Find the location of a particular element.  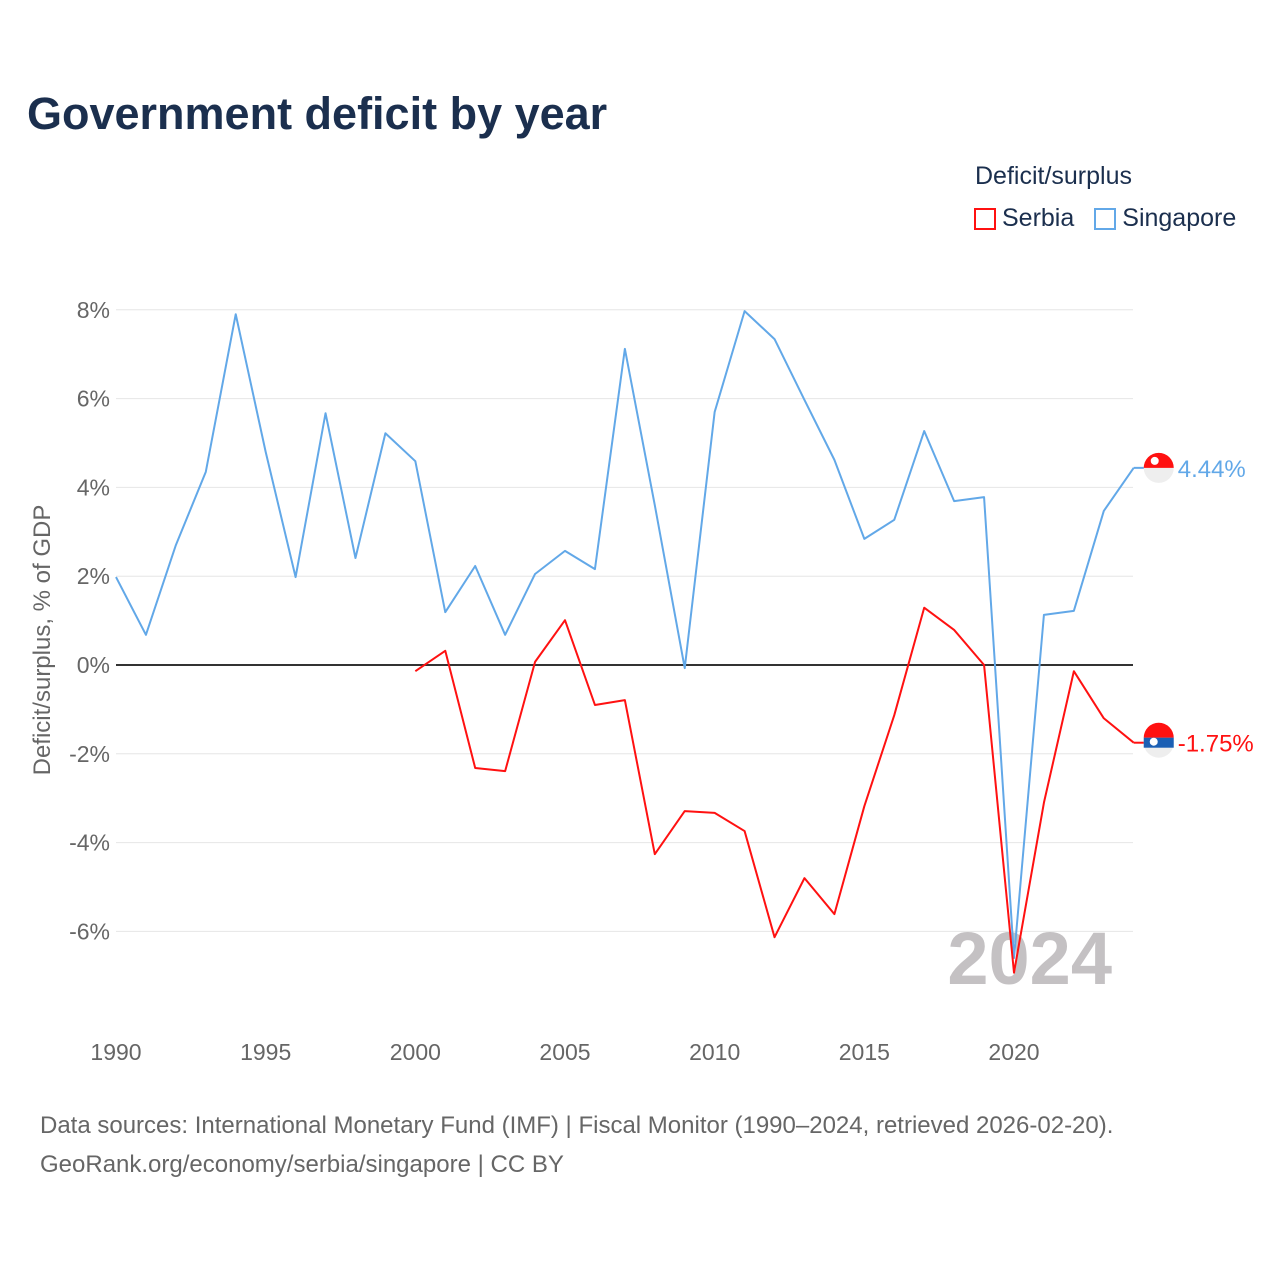

y-tick-label: -4% is located at coordinates (89, 843).